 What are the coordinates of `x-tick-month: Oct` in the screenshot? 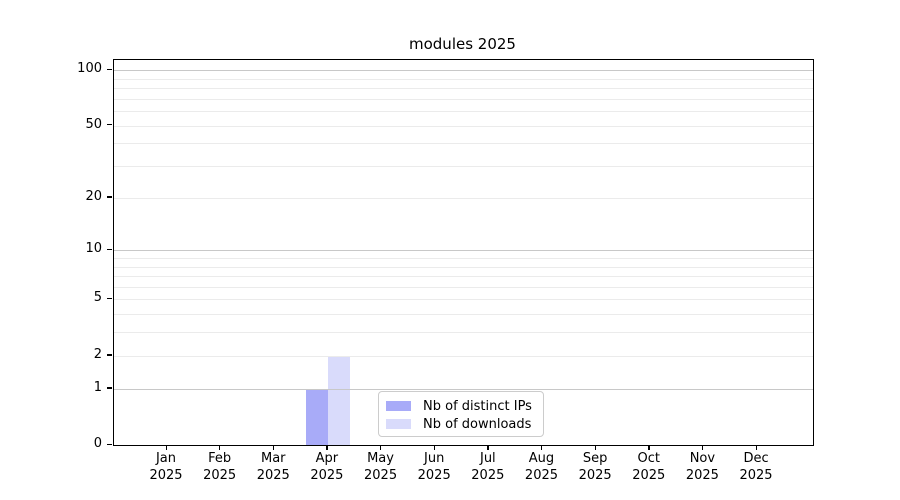 It's located at (648, 458).